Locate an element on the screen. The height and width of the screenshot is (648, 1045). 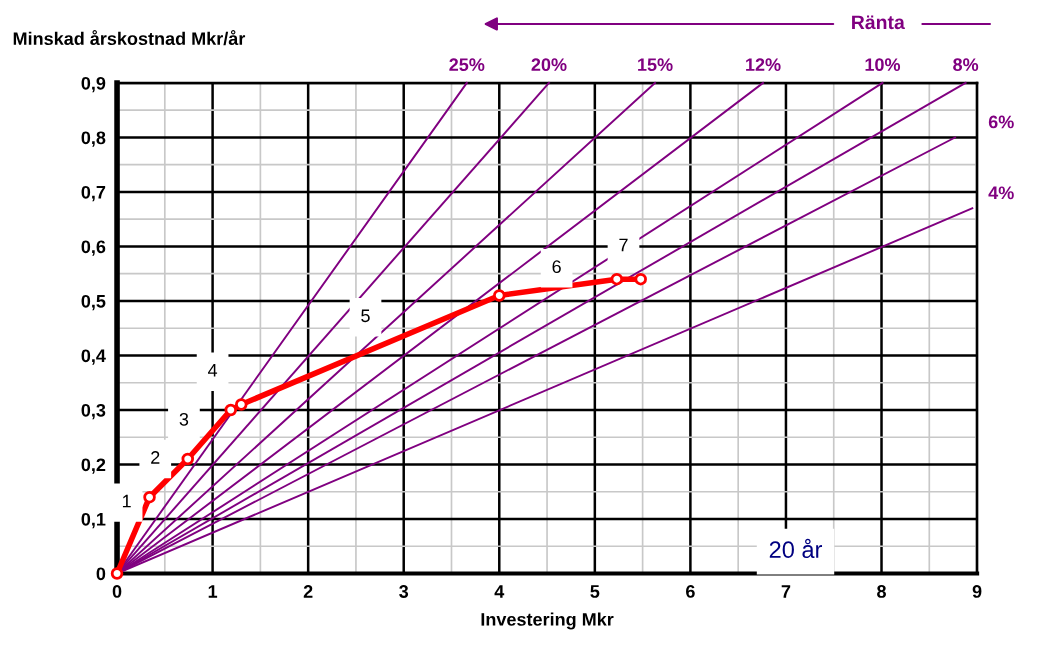
y-tick-label: 0,8 is located at coordinates (93, 139).